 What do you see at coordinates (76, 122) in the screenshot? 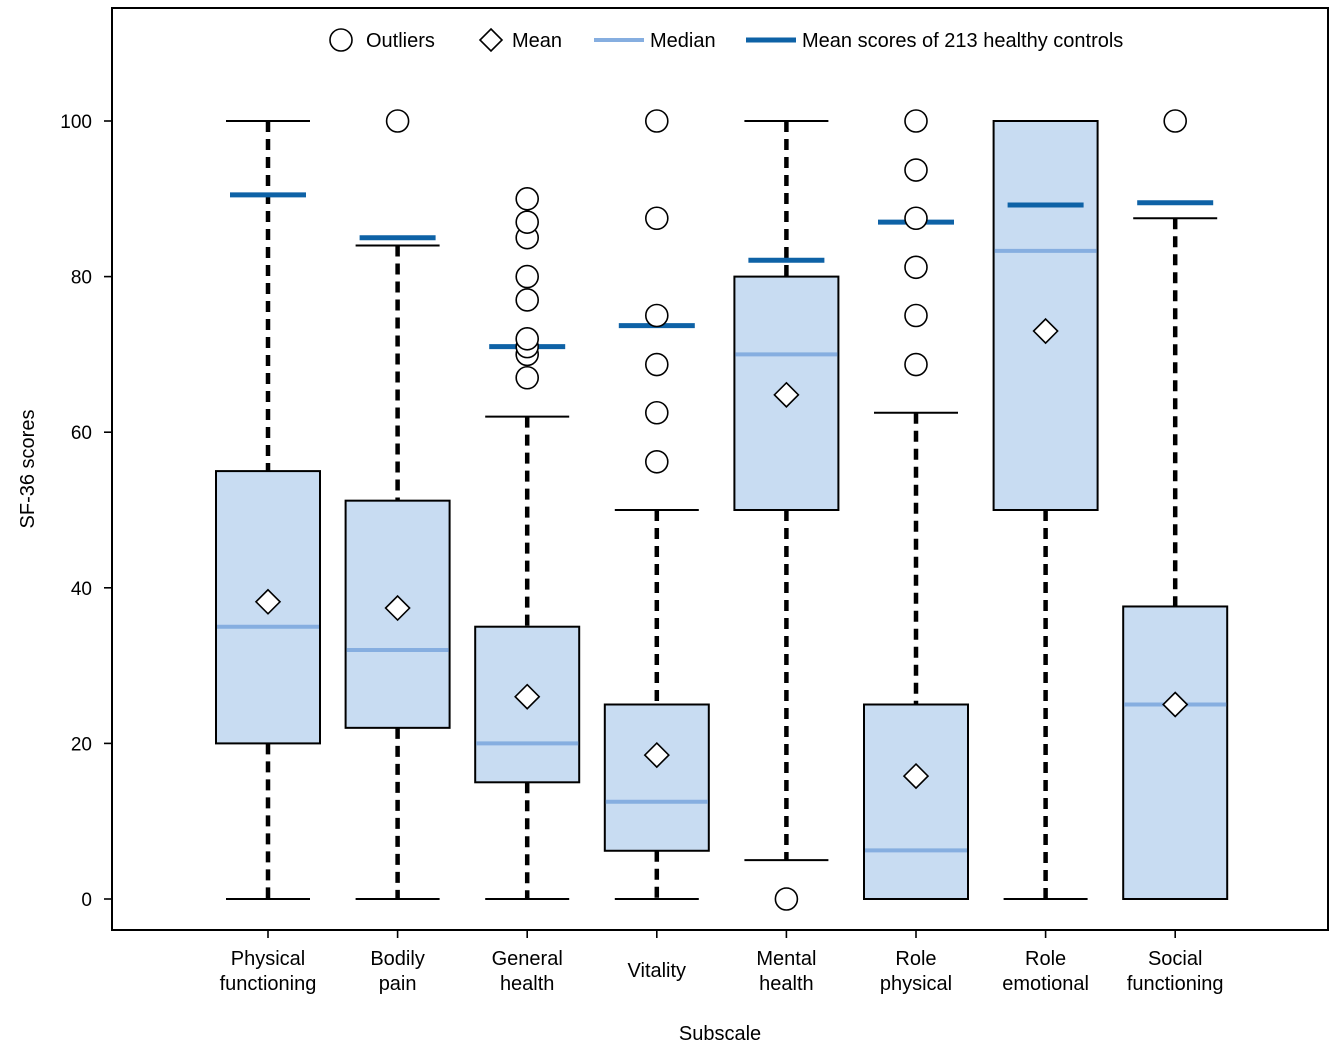
I see `y-tick-label: 100` at bounding box center [76, 122].